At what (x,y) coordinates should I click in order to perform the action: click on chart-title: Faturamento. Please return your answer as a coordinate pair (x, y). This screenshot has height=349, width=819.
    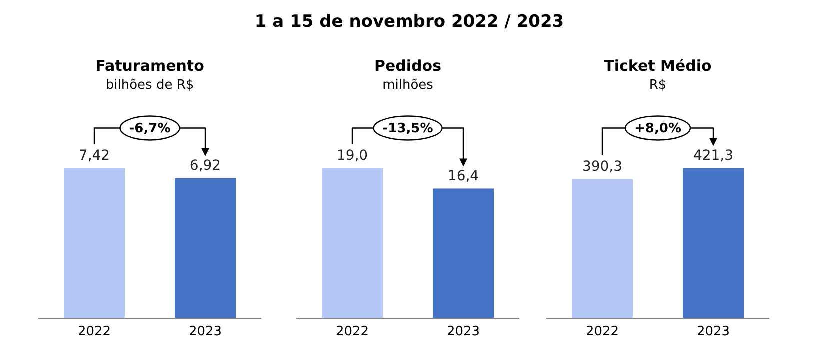
    Looking at the image, I should click on (150, 65).